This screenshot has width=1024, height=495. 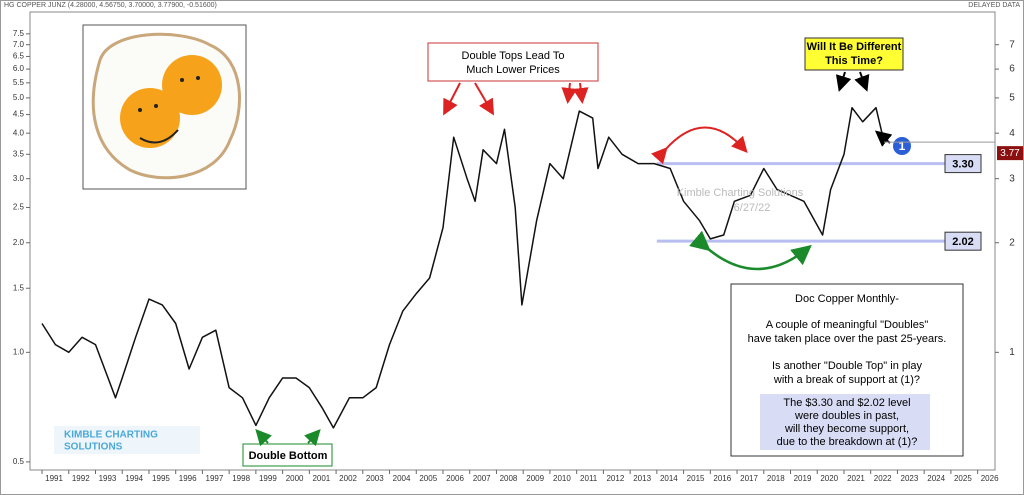 What do you see at coordinates (803, 478) in the screenshot?
I see `x-tick-label: 2019` at bounding box center [803, 478].